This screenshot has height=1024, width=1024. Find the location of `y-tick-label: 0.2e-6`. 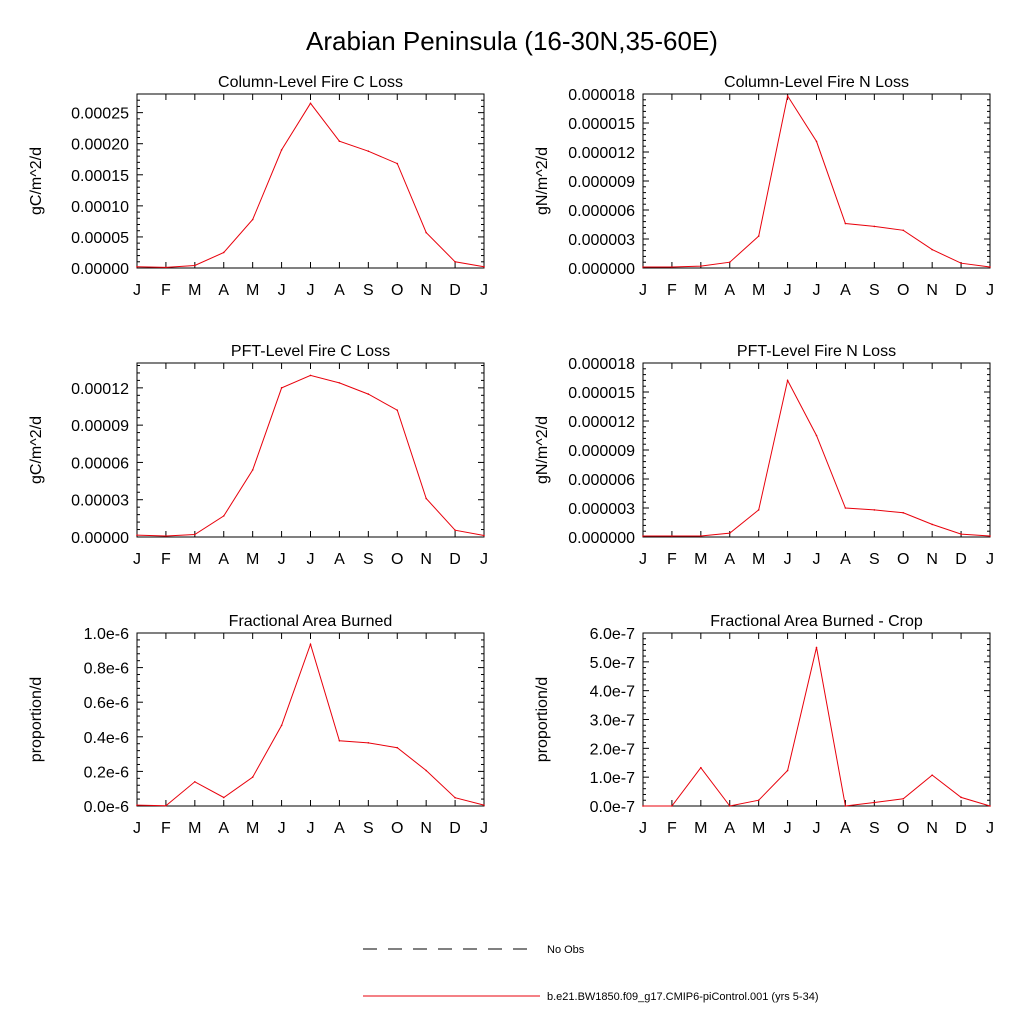

y-tick-label: 0.2e-6 is located at coordinates (106, 772).